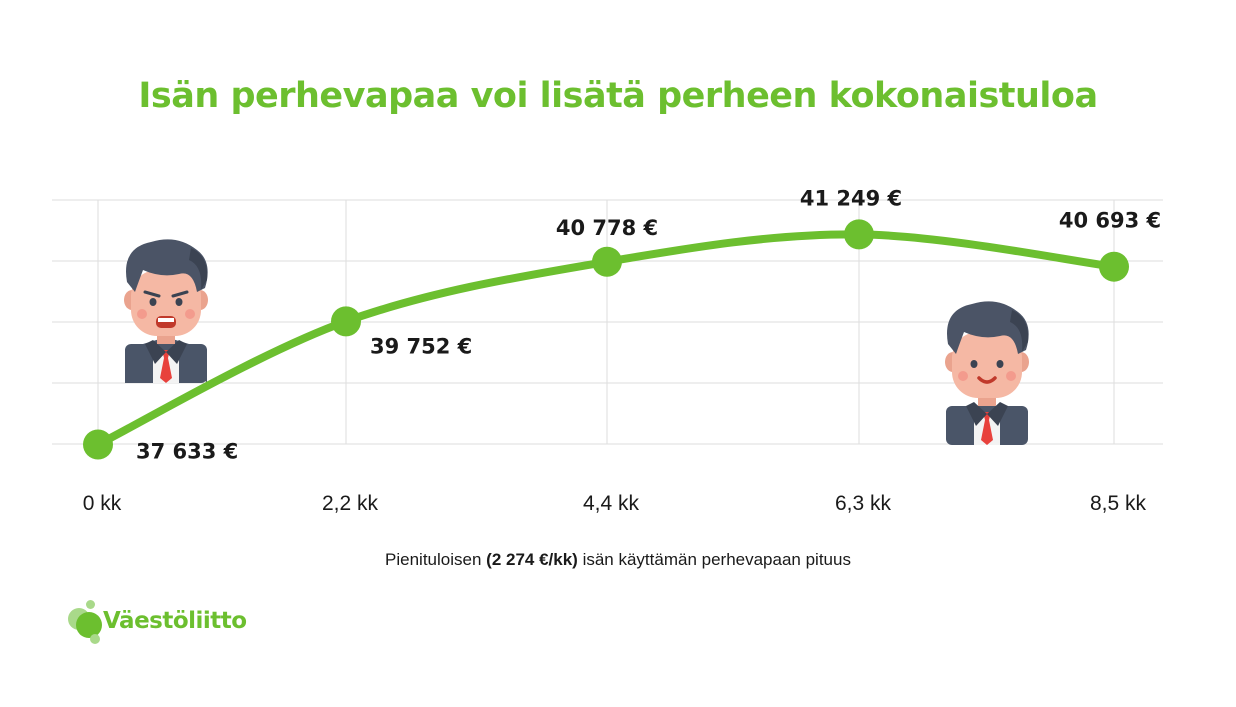 The image size is (1236, 707). I want to click on data-label-2: 40 778 €, so click(607, 228).